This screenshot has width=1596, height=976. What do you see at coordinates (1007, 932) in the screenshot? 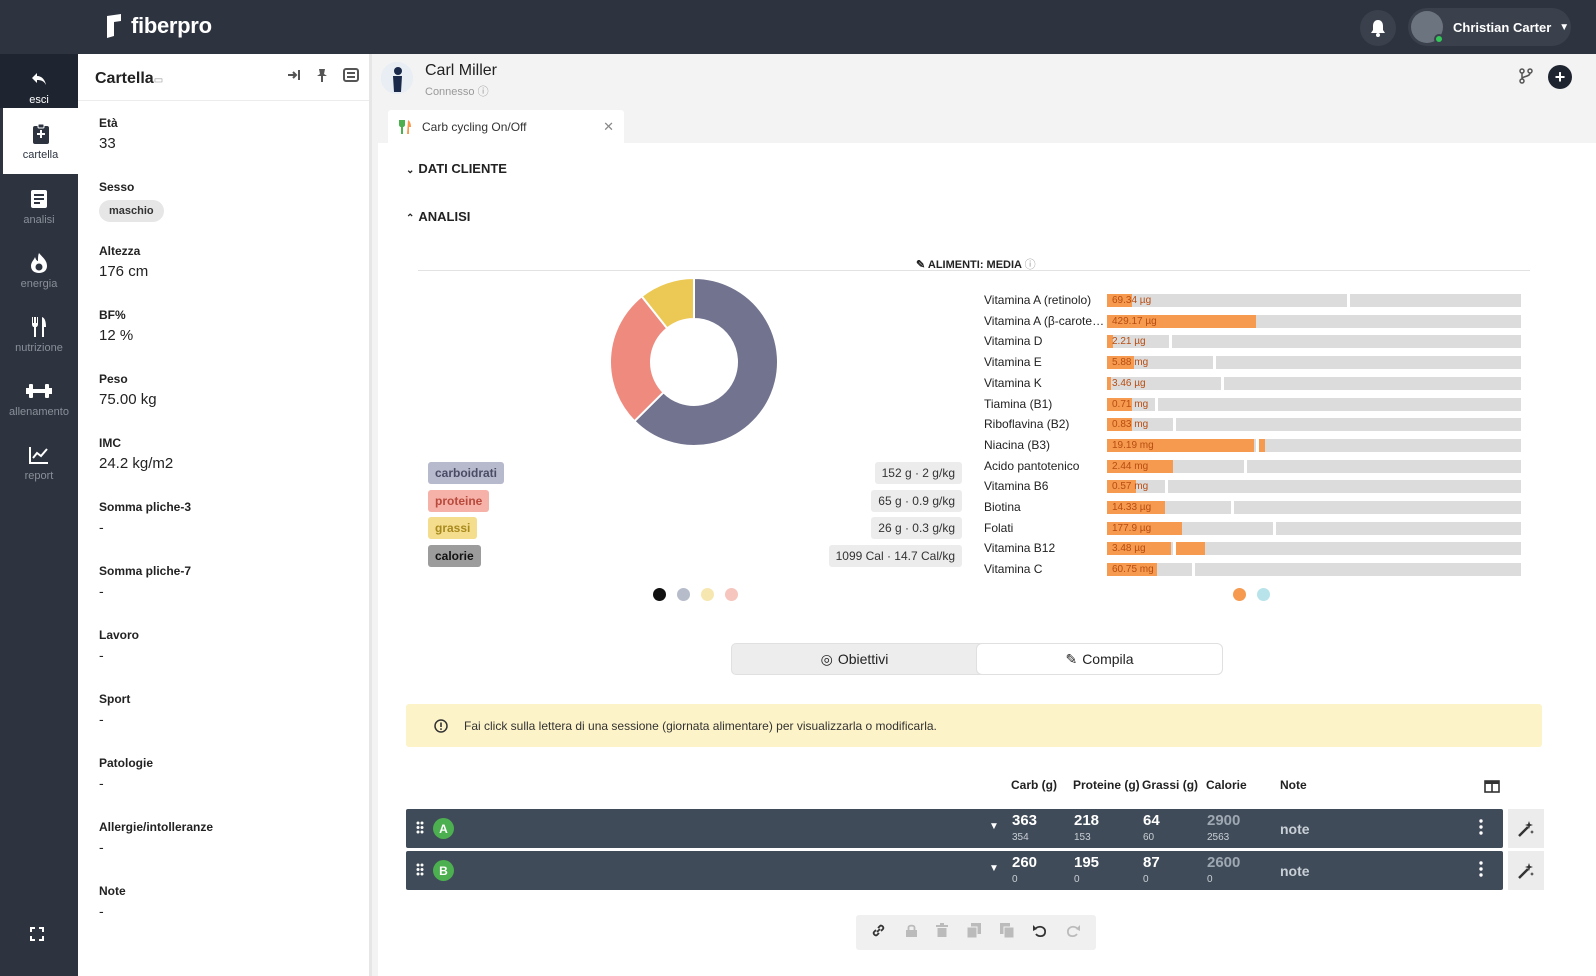
I see `paste-icon` at bounding box center [1007, 932].